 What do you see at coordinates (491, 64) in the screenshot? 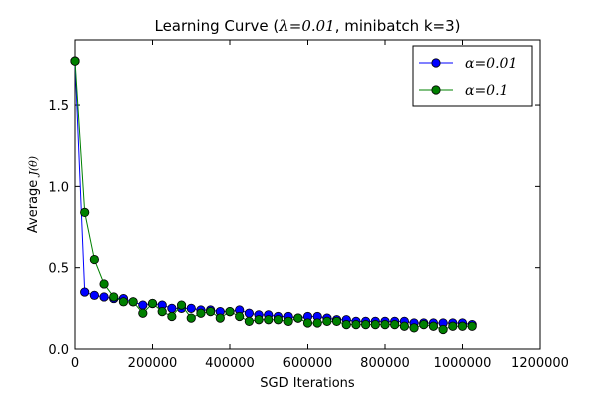
I see `legend-label: α=0.01` at bounding box center [491, 64].